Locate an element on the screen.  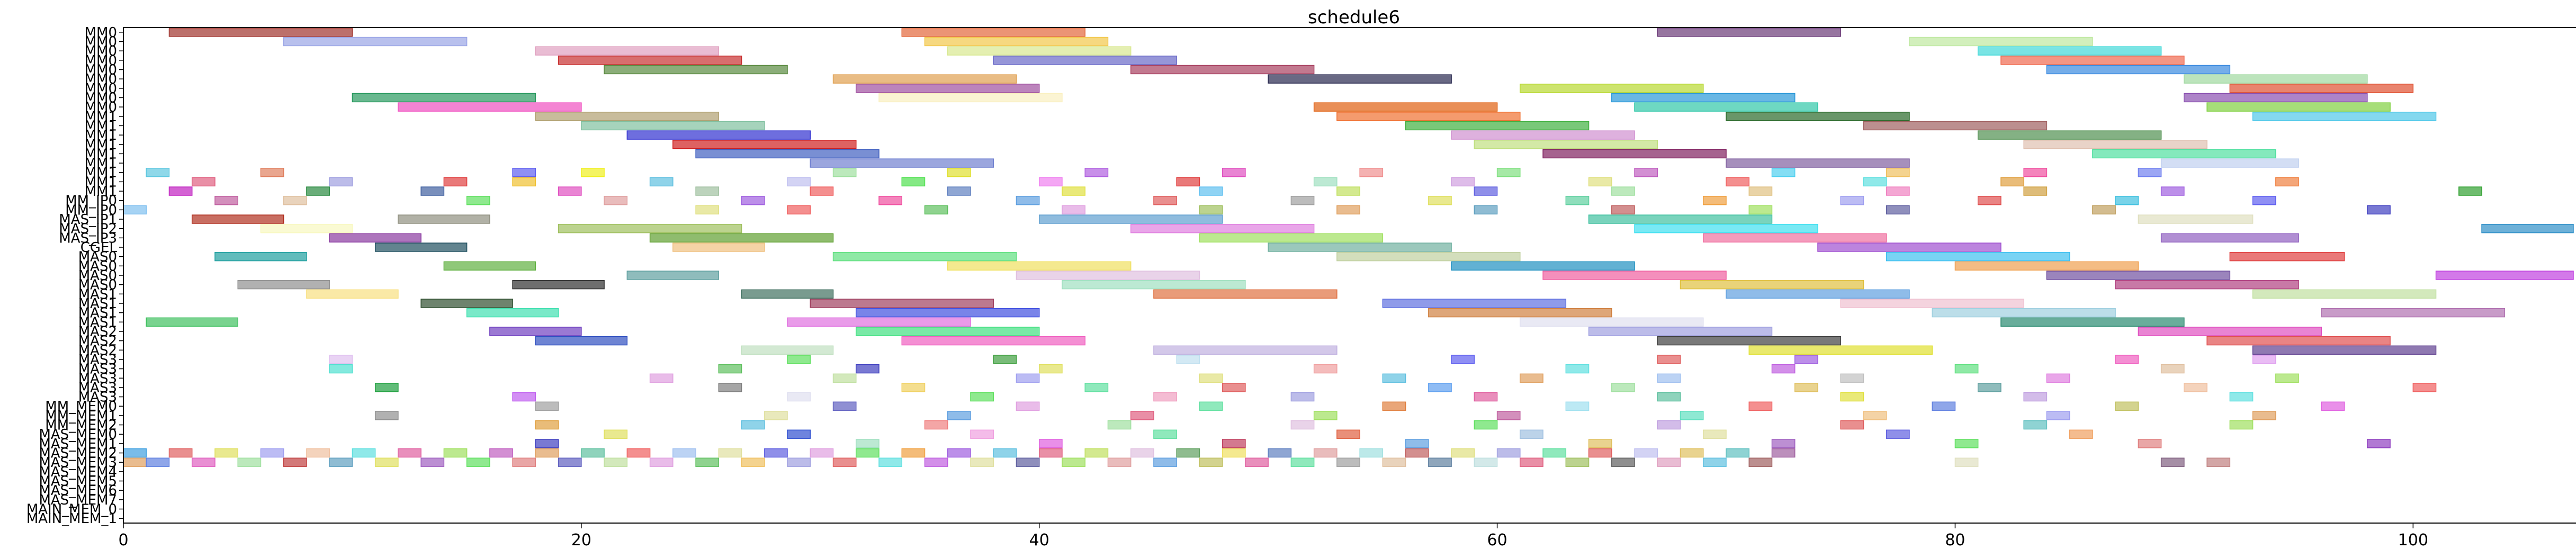
y-tick-label: MAS_IP2 is located at coordinates (88, 229).